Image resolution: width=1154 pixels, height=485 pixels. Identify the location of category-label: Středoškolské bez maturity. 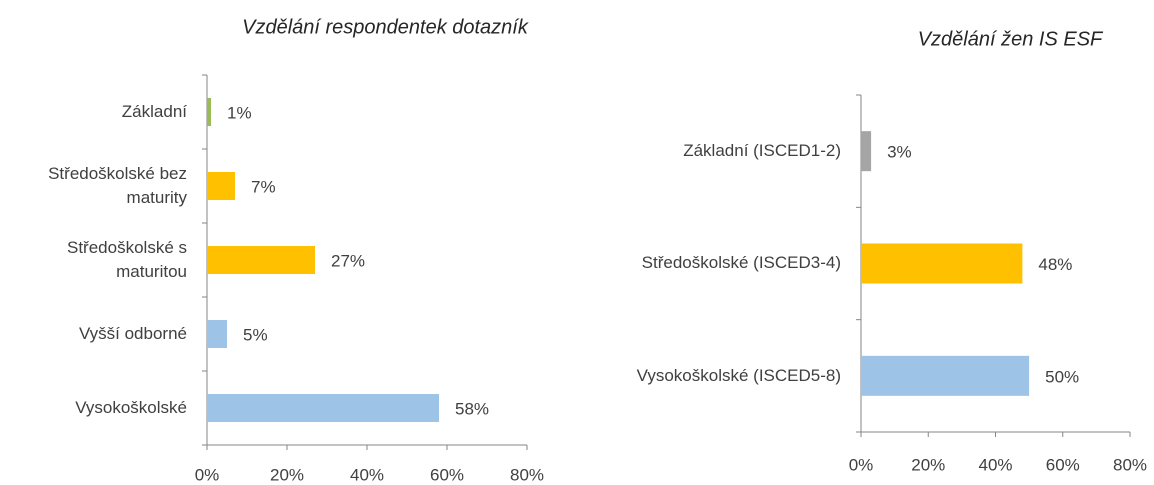
(117, 185).